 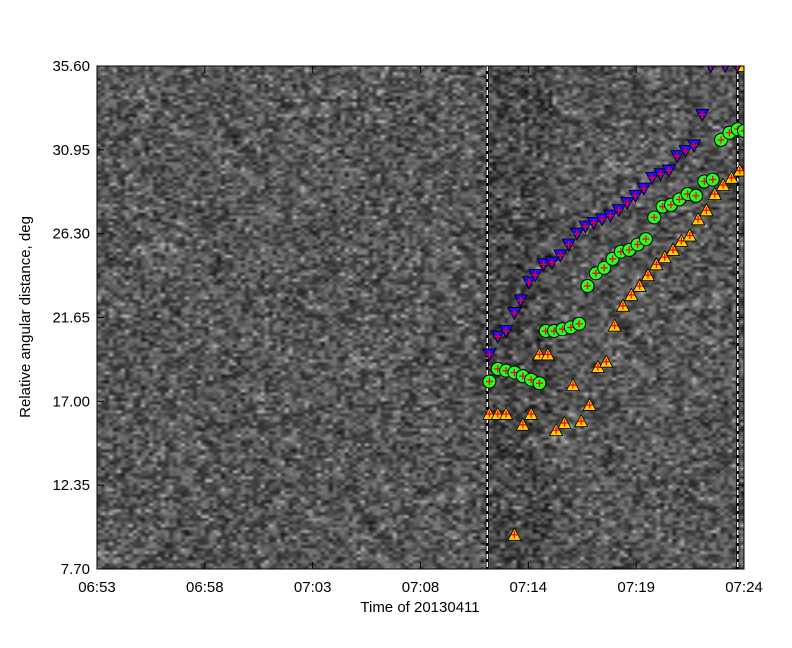 I want to click on y-tick-label: 35.60, so click(x=71, y=66).